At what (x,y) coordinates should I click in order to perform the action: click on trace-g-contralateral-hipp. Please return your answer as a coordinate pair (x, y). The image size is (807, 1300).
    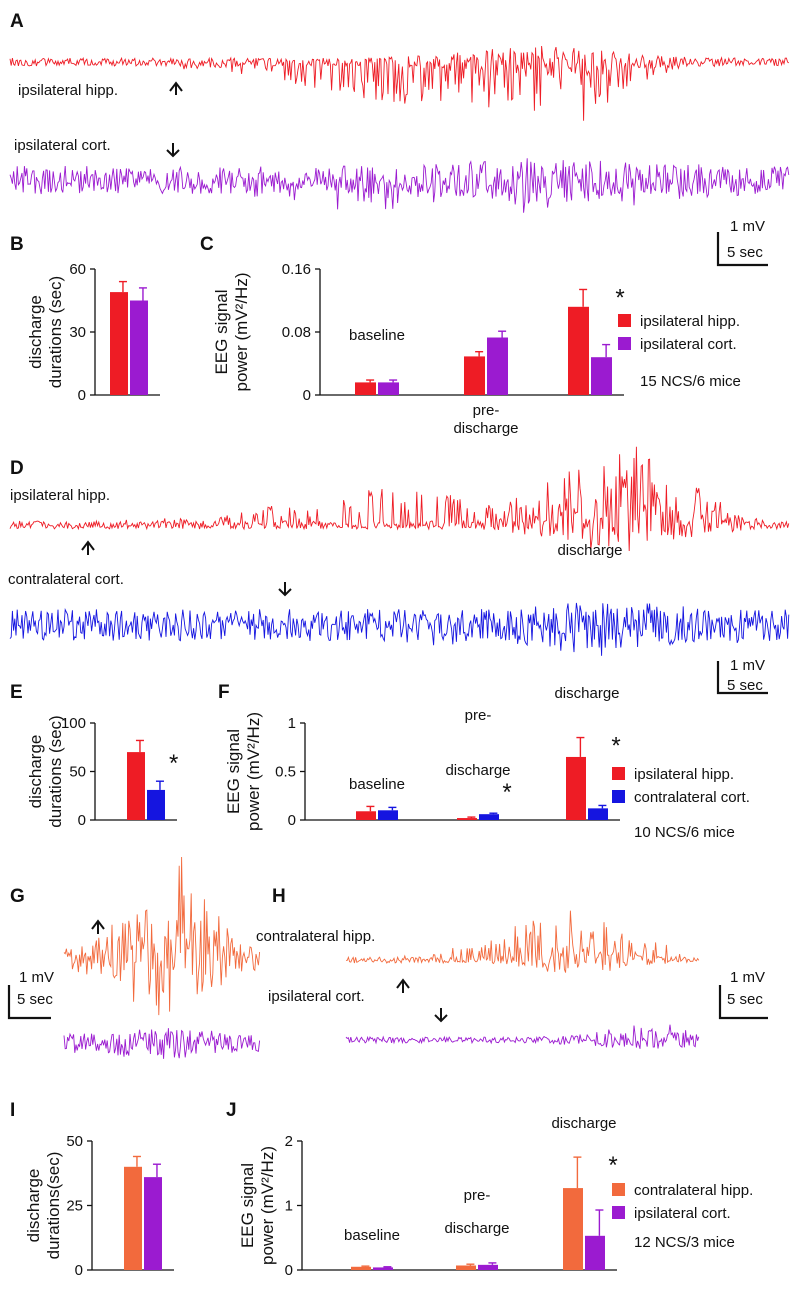
    Looking at the image, I should click on (162, 936).